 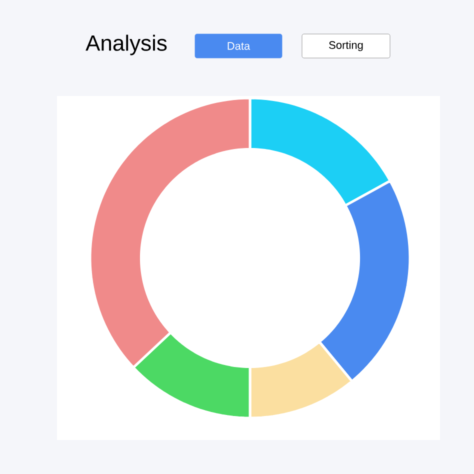 I want to click on text: Sorting, so click(x=346, y=46).